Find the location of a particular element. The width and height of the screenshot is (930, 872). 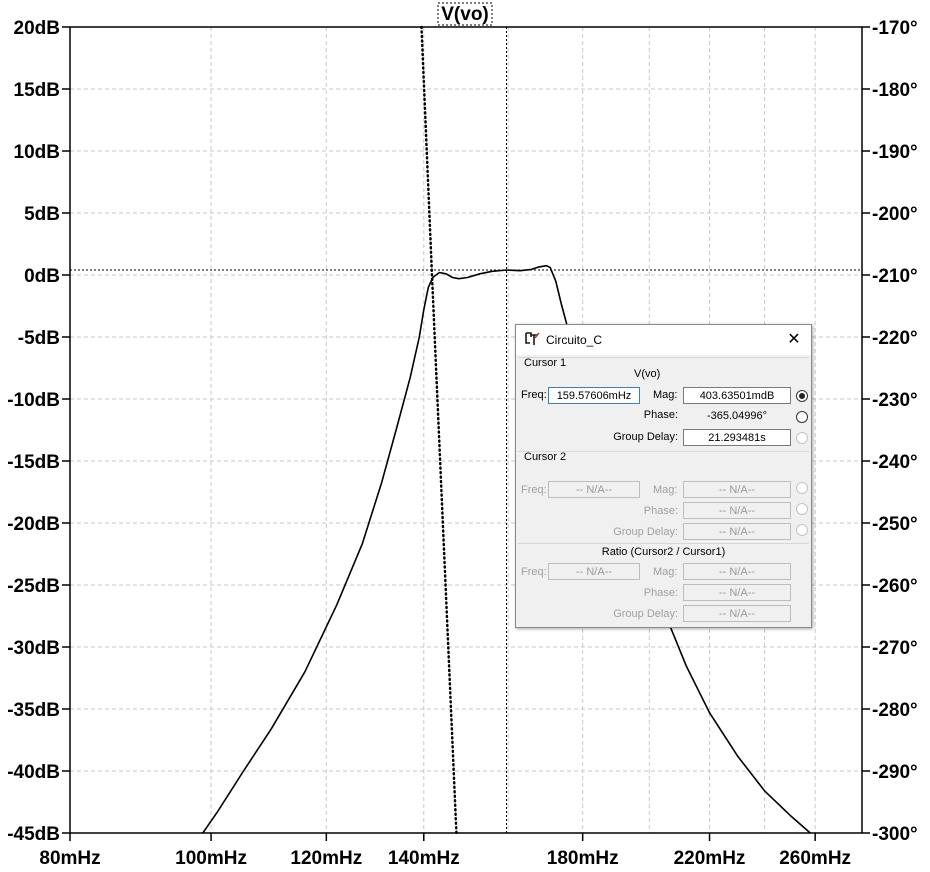

y-left-tick-label: 15dB is located at coordinates (37, 90).